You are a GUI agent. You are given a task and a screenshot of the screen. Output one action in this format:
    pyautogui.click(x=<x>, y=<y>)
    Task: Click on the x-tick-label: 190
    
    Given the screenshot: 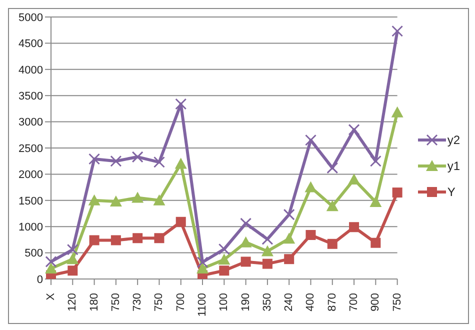 What is the action you would take?
    pyautogui.click(x=246, y=302)
    